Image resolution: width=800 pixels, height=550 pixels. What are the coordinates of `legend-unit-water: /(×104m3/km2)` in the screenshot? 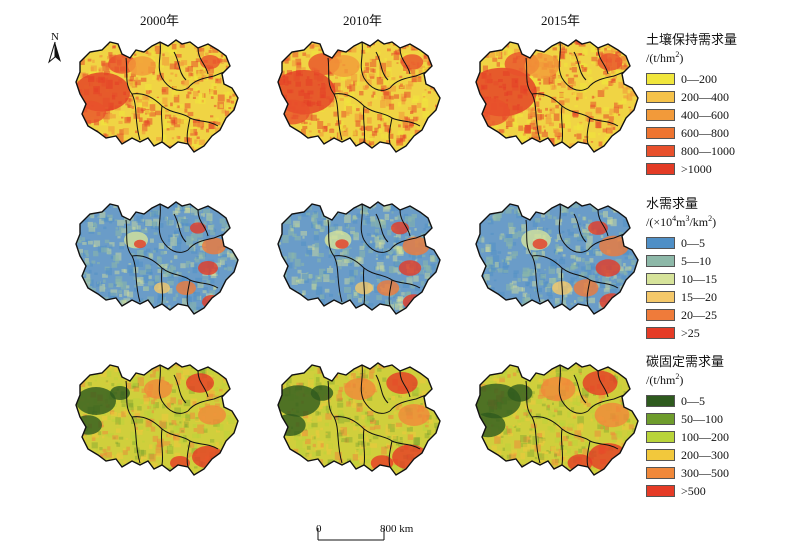 It's located at (681, 221).